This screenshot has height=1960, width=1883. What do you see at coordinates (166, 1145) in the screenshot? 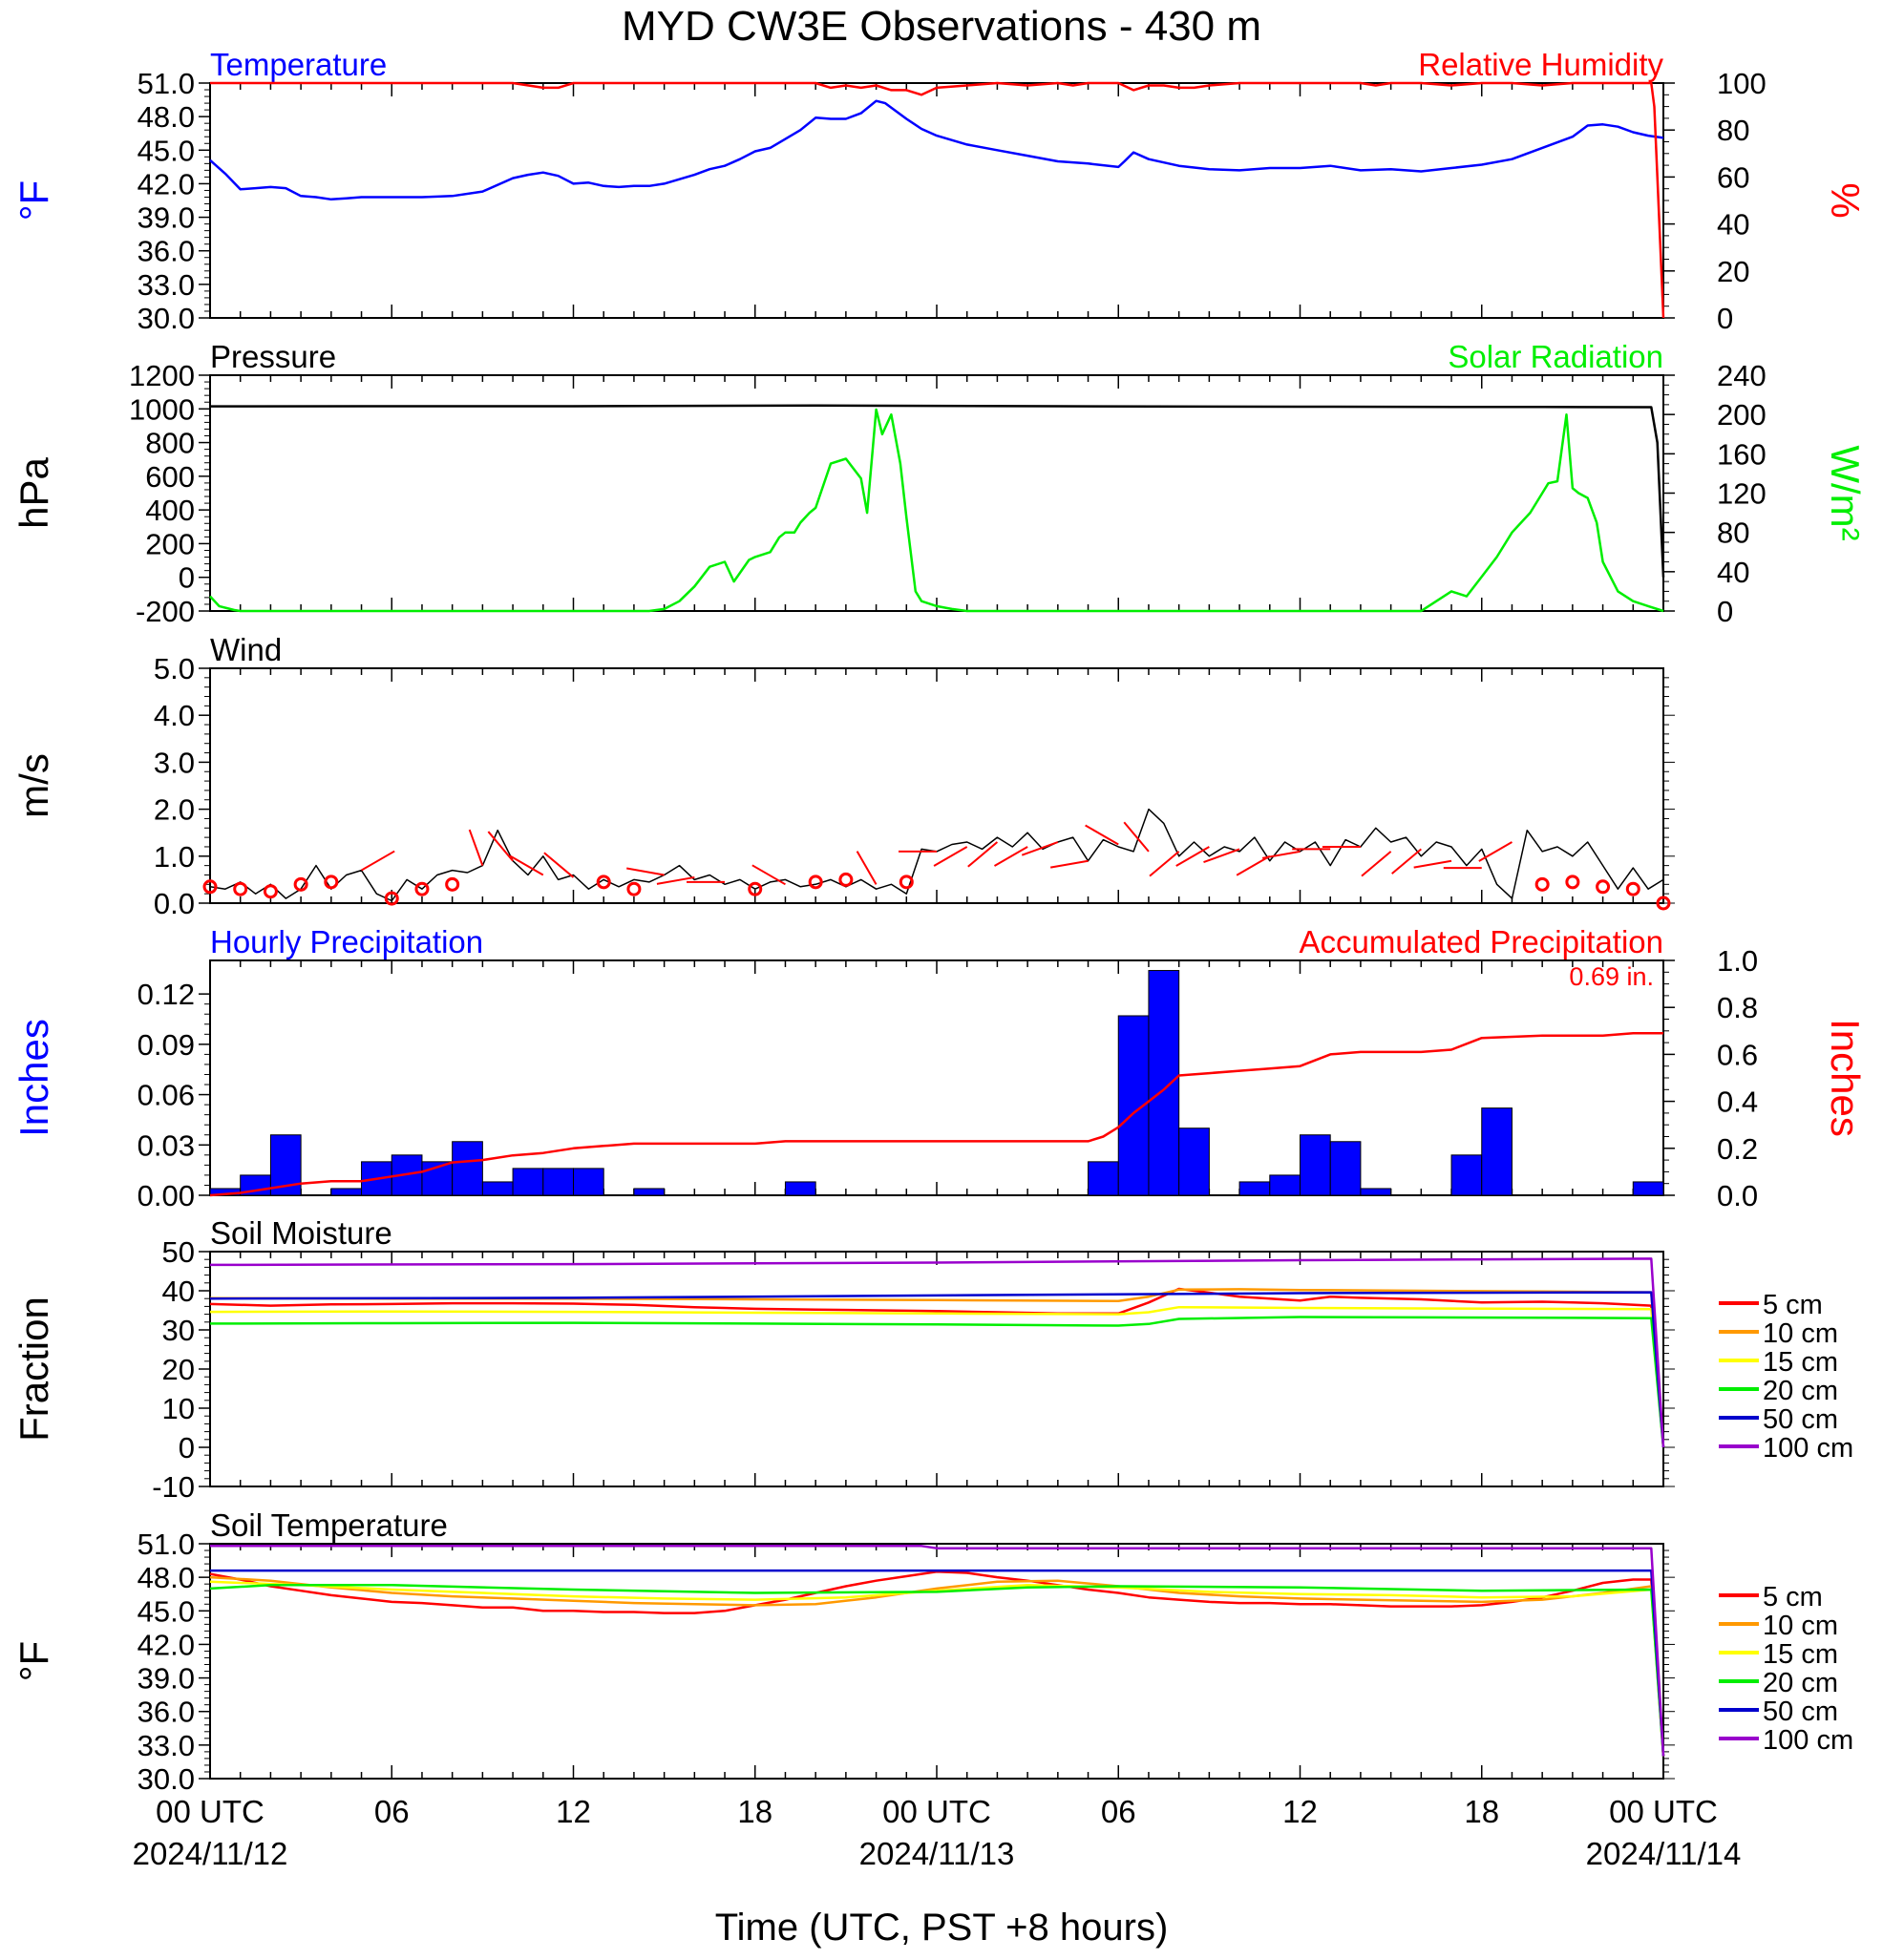
I see `y-tick-label: 0.03` at bounding box center [166, 1145].